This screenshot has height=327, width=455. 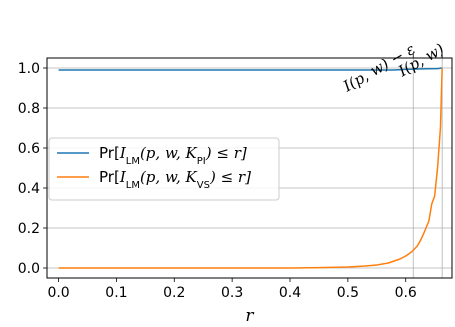 What do you see at coordinates (29, 229) in the screenshot?
I see `y-tick-label: 0.2` at bounding box center [29, 229].